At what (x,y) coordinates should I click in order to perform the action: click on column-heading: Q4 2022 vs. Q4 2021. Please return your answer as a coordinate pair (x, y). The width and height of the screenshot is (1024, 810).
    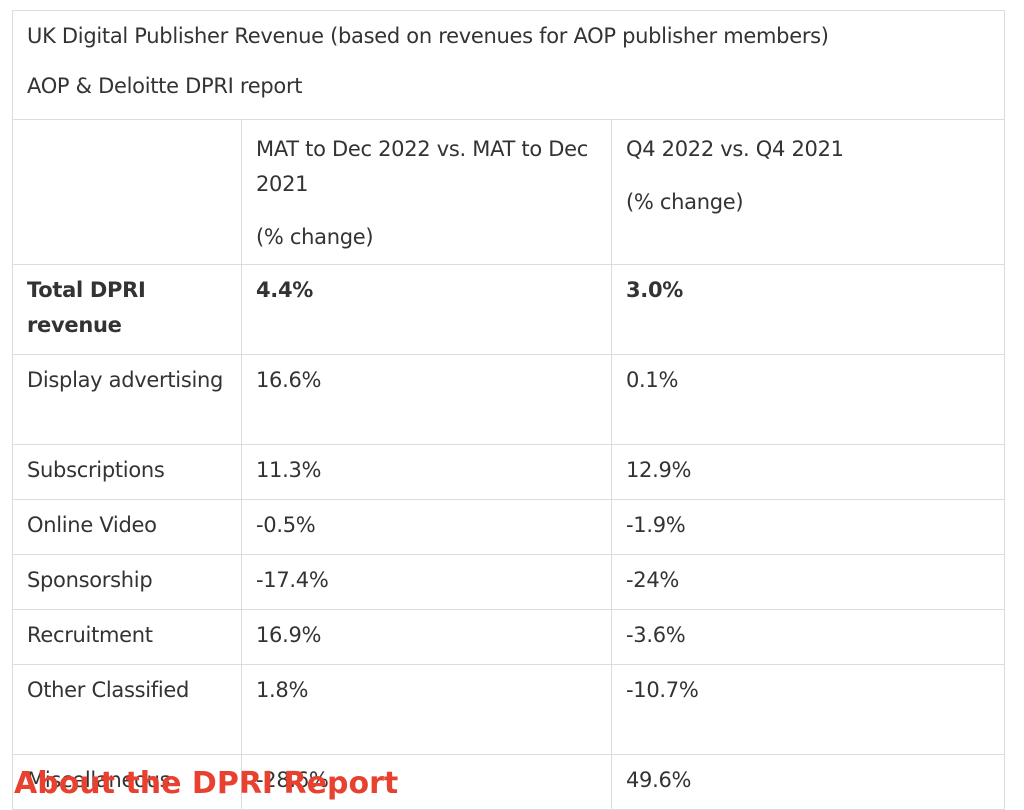
    Looking at the image, I should click on (735, 149).